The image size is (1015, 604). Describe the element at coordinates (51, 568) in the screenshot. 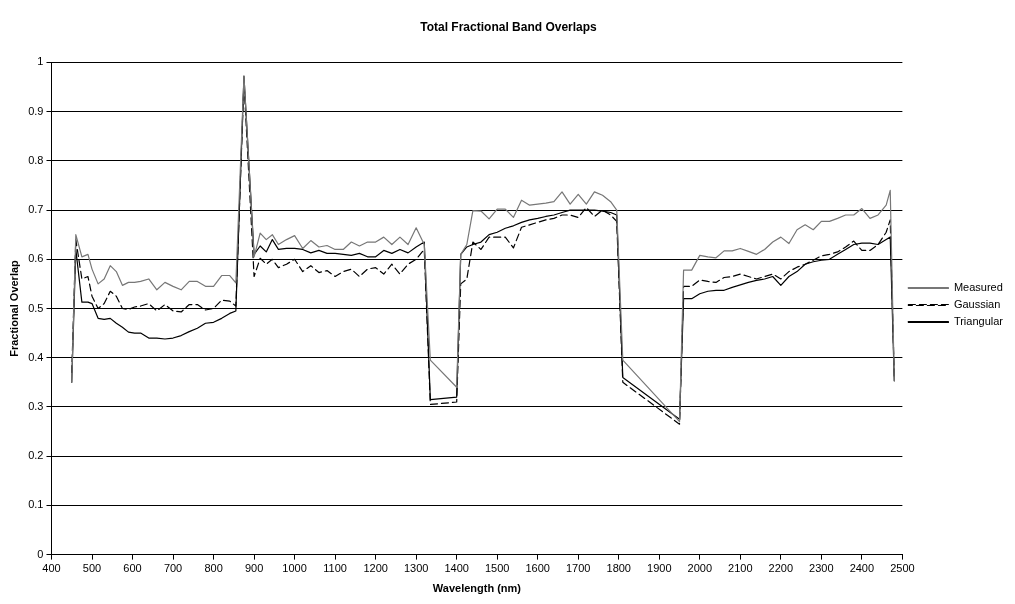

I see `x-tick-label: 400` at that location.